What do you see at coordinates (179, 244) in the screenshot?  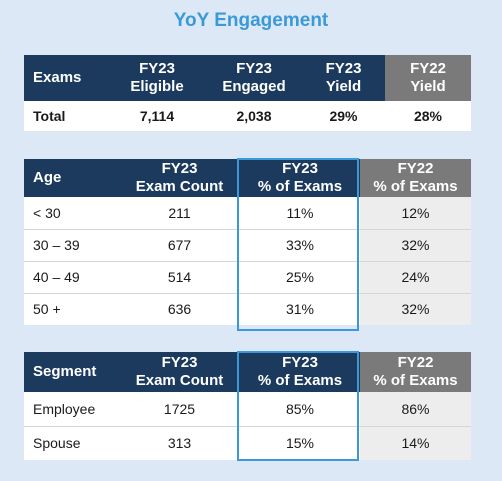 I see `table-cell: 677` at bounding box center [179, 244].